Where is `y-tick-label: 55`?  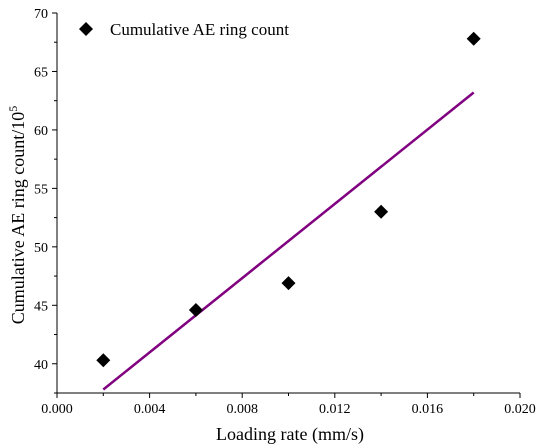 y-tick-label: 55 is located at coordinates (41, 189).